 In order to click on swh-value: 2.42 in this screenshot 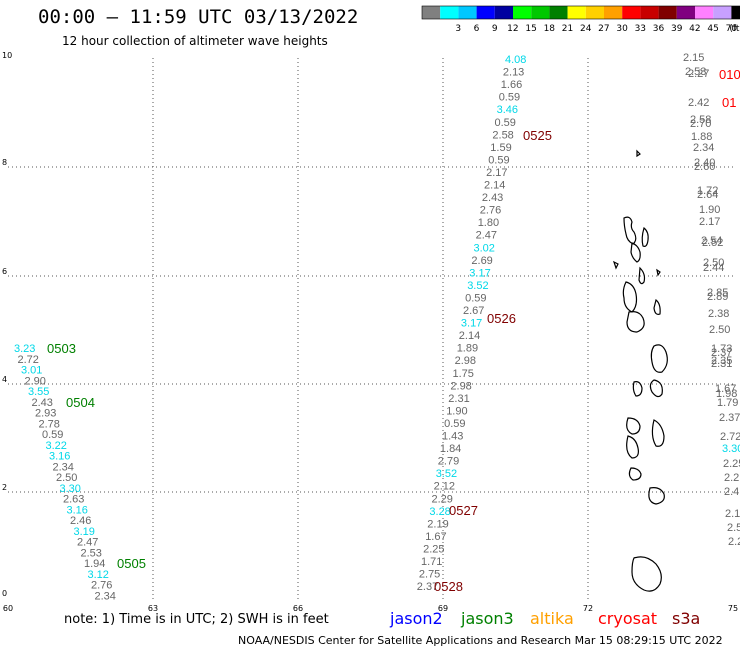, I will do `click(698, 103)`.